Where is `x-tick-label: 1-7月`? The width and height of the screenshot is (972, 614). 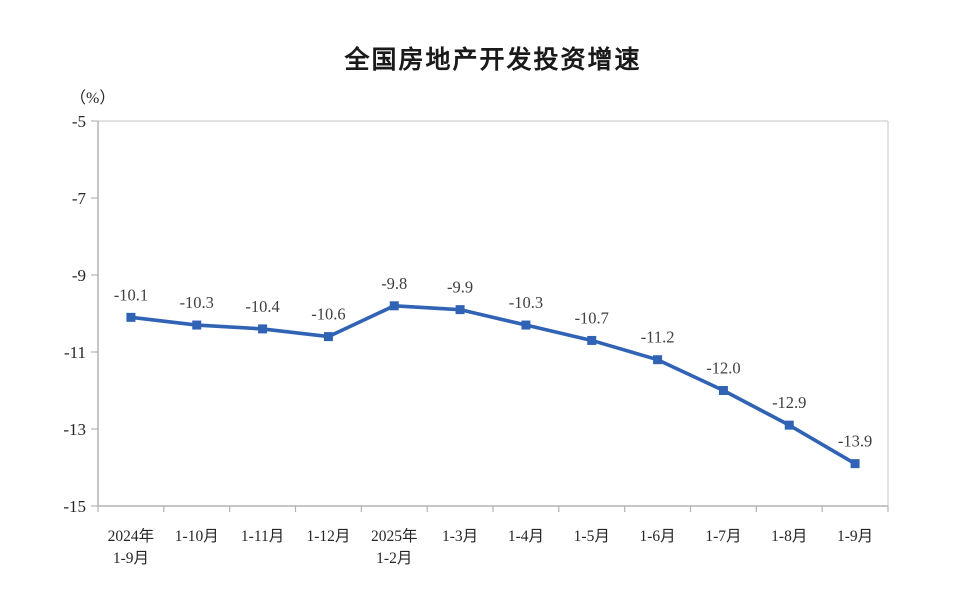 x-tick-label: 1-7月 is located at coordinates (723, 536).